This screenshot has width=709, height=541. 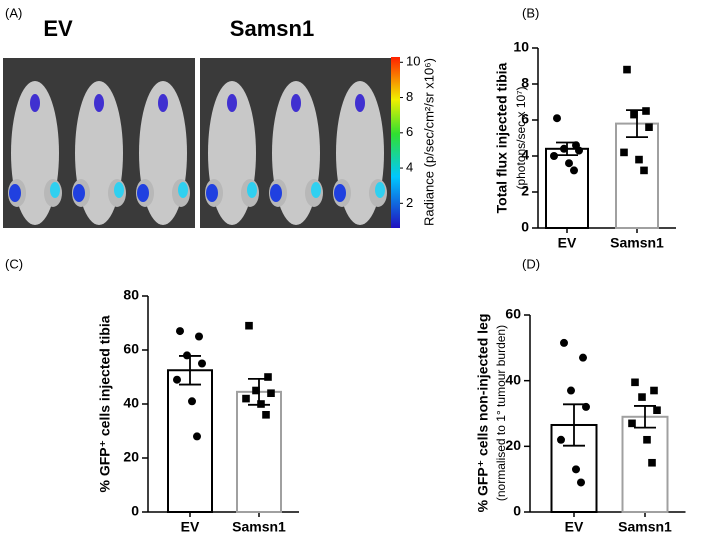 What do you see at coordinates (521, 47) in the screenshot?
I see `y-tick-label: 10` at bounding box center [521, 47].